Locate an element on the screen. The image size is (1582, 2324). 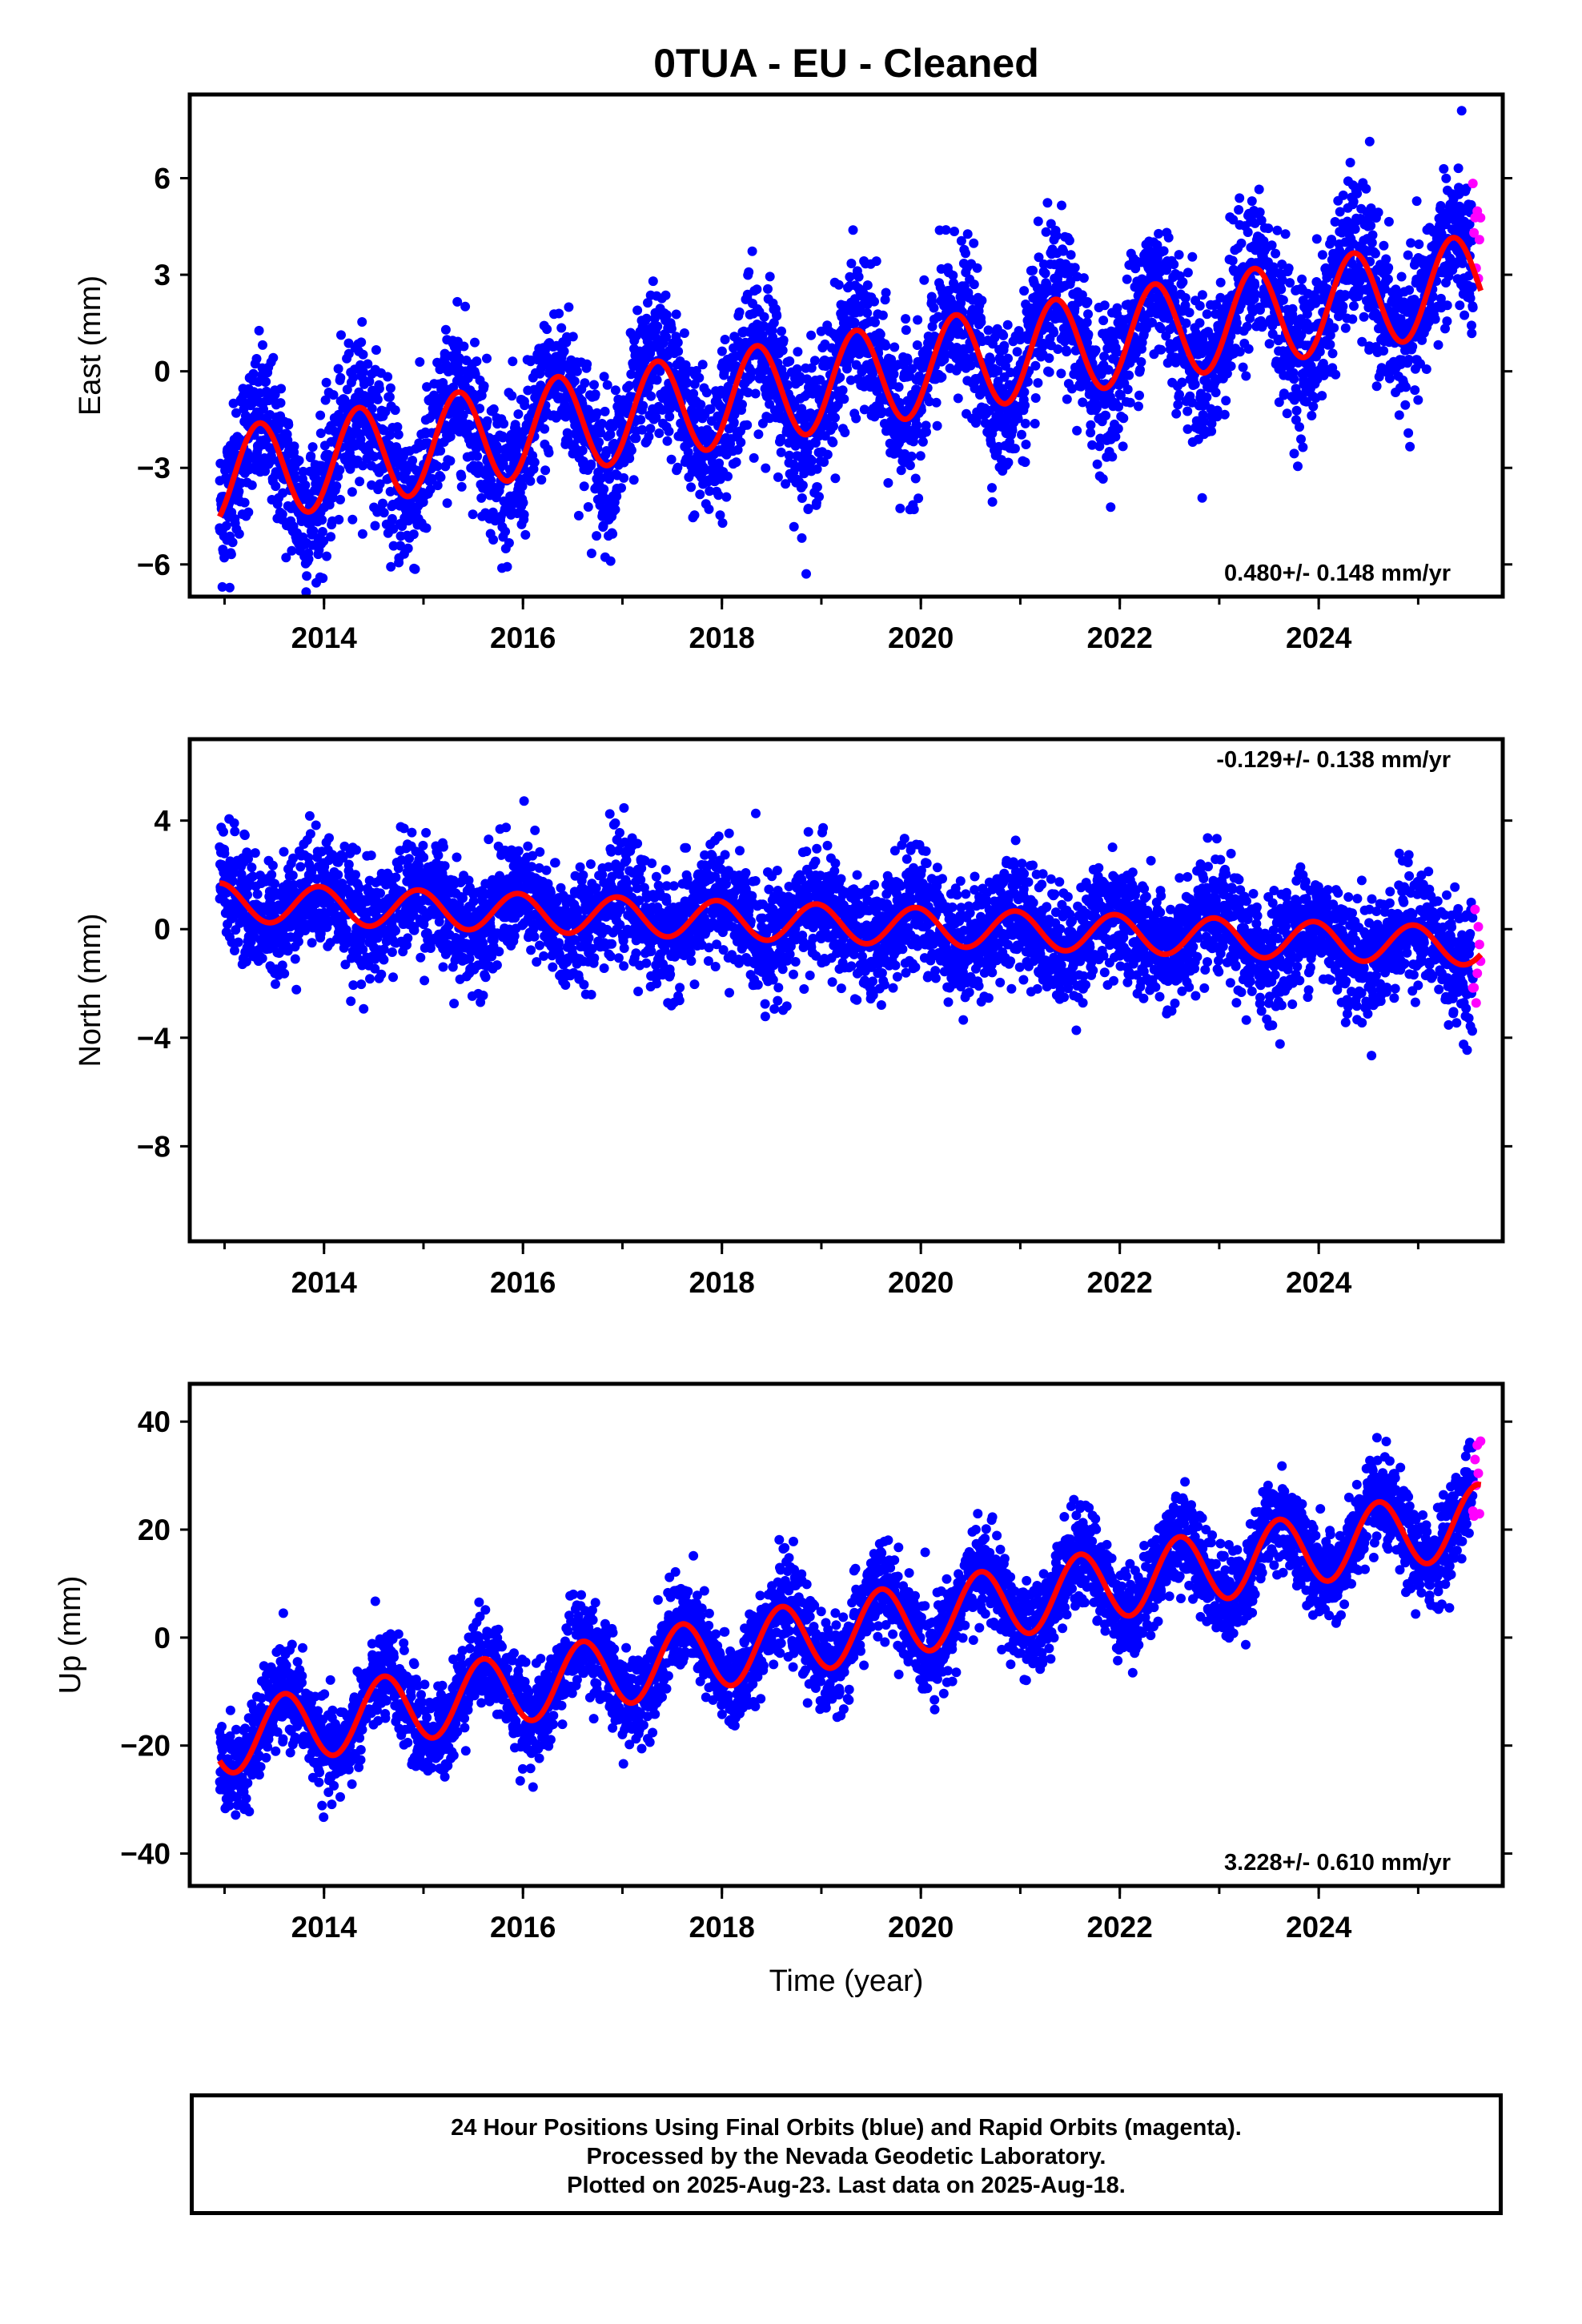
east-rate-label: 0.480+/- 0.148 mm/yr is located at coordinates (1337, 573).